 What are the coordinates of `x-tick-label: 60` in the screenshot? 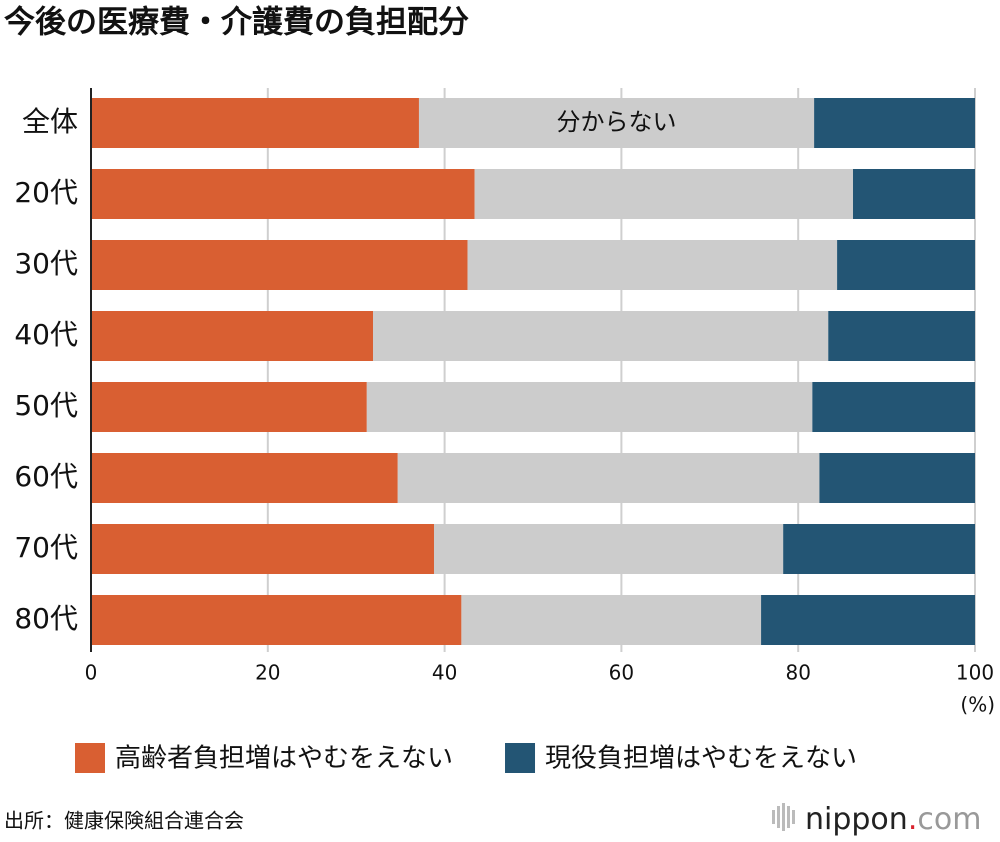 It's located at (621, 673).